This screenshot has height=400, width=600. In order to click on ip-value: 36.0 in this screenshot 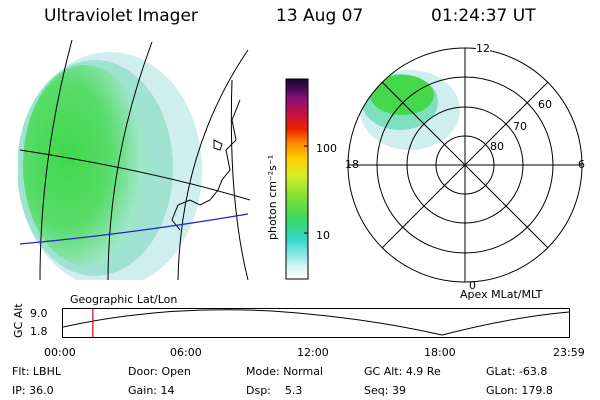, I will do `click(41, 390)`.